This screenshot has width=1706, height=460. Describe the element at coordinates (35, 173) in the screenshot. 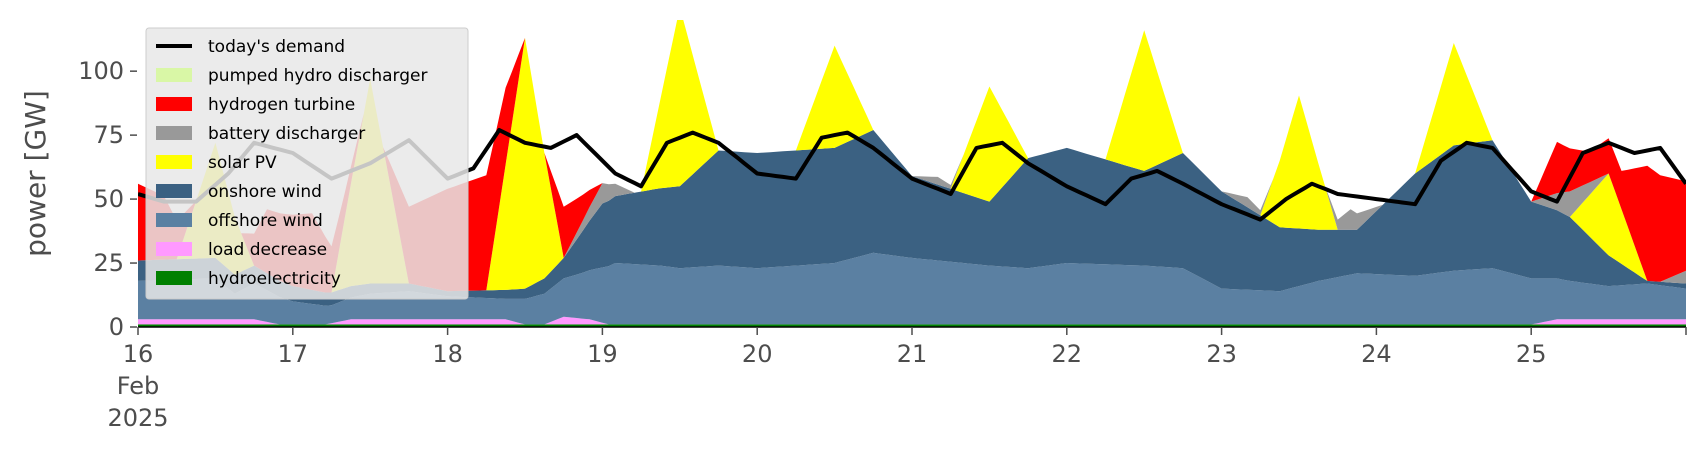

I see `y-axis-label: power [GW]` at that location.